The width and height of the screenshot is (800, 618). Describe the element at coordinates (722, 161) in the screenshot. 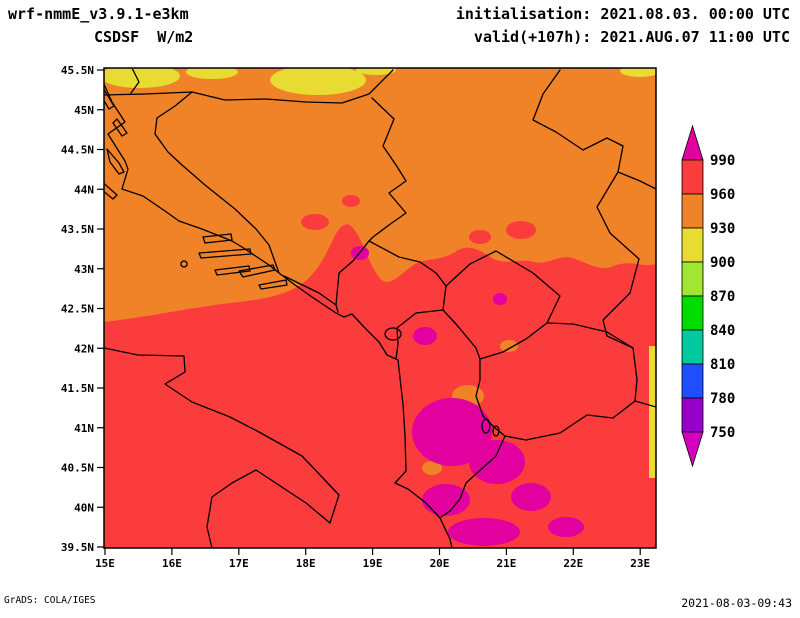

I see `colorbar-tick-label: 990` at that location.